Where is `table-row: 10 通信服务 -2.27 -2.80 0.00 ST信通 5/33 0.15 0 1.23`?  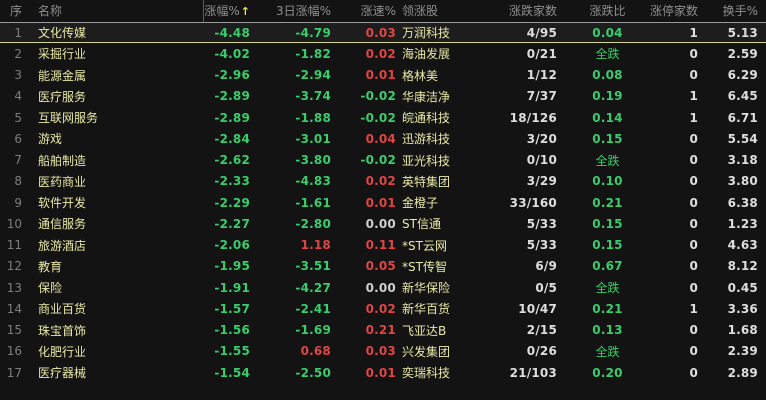
table-row: 10 通信服务 -2.27 -2.80 0.00 ST信通 5/33 0.15 0 1.23 is located at coordinates (383, 223).